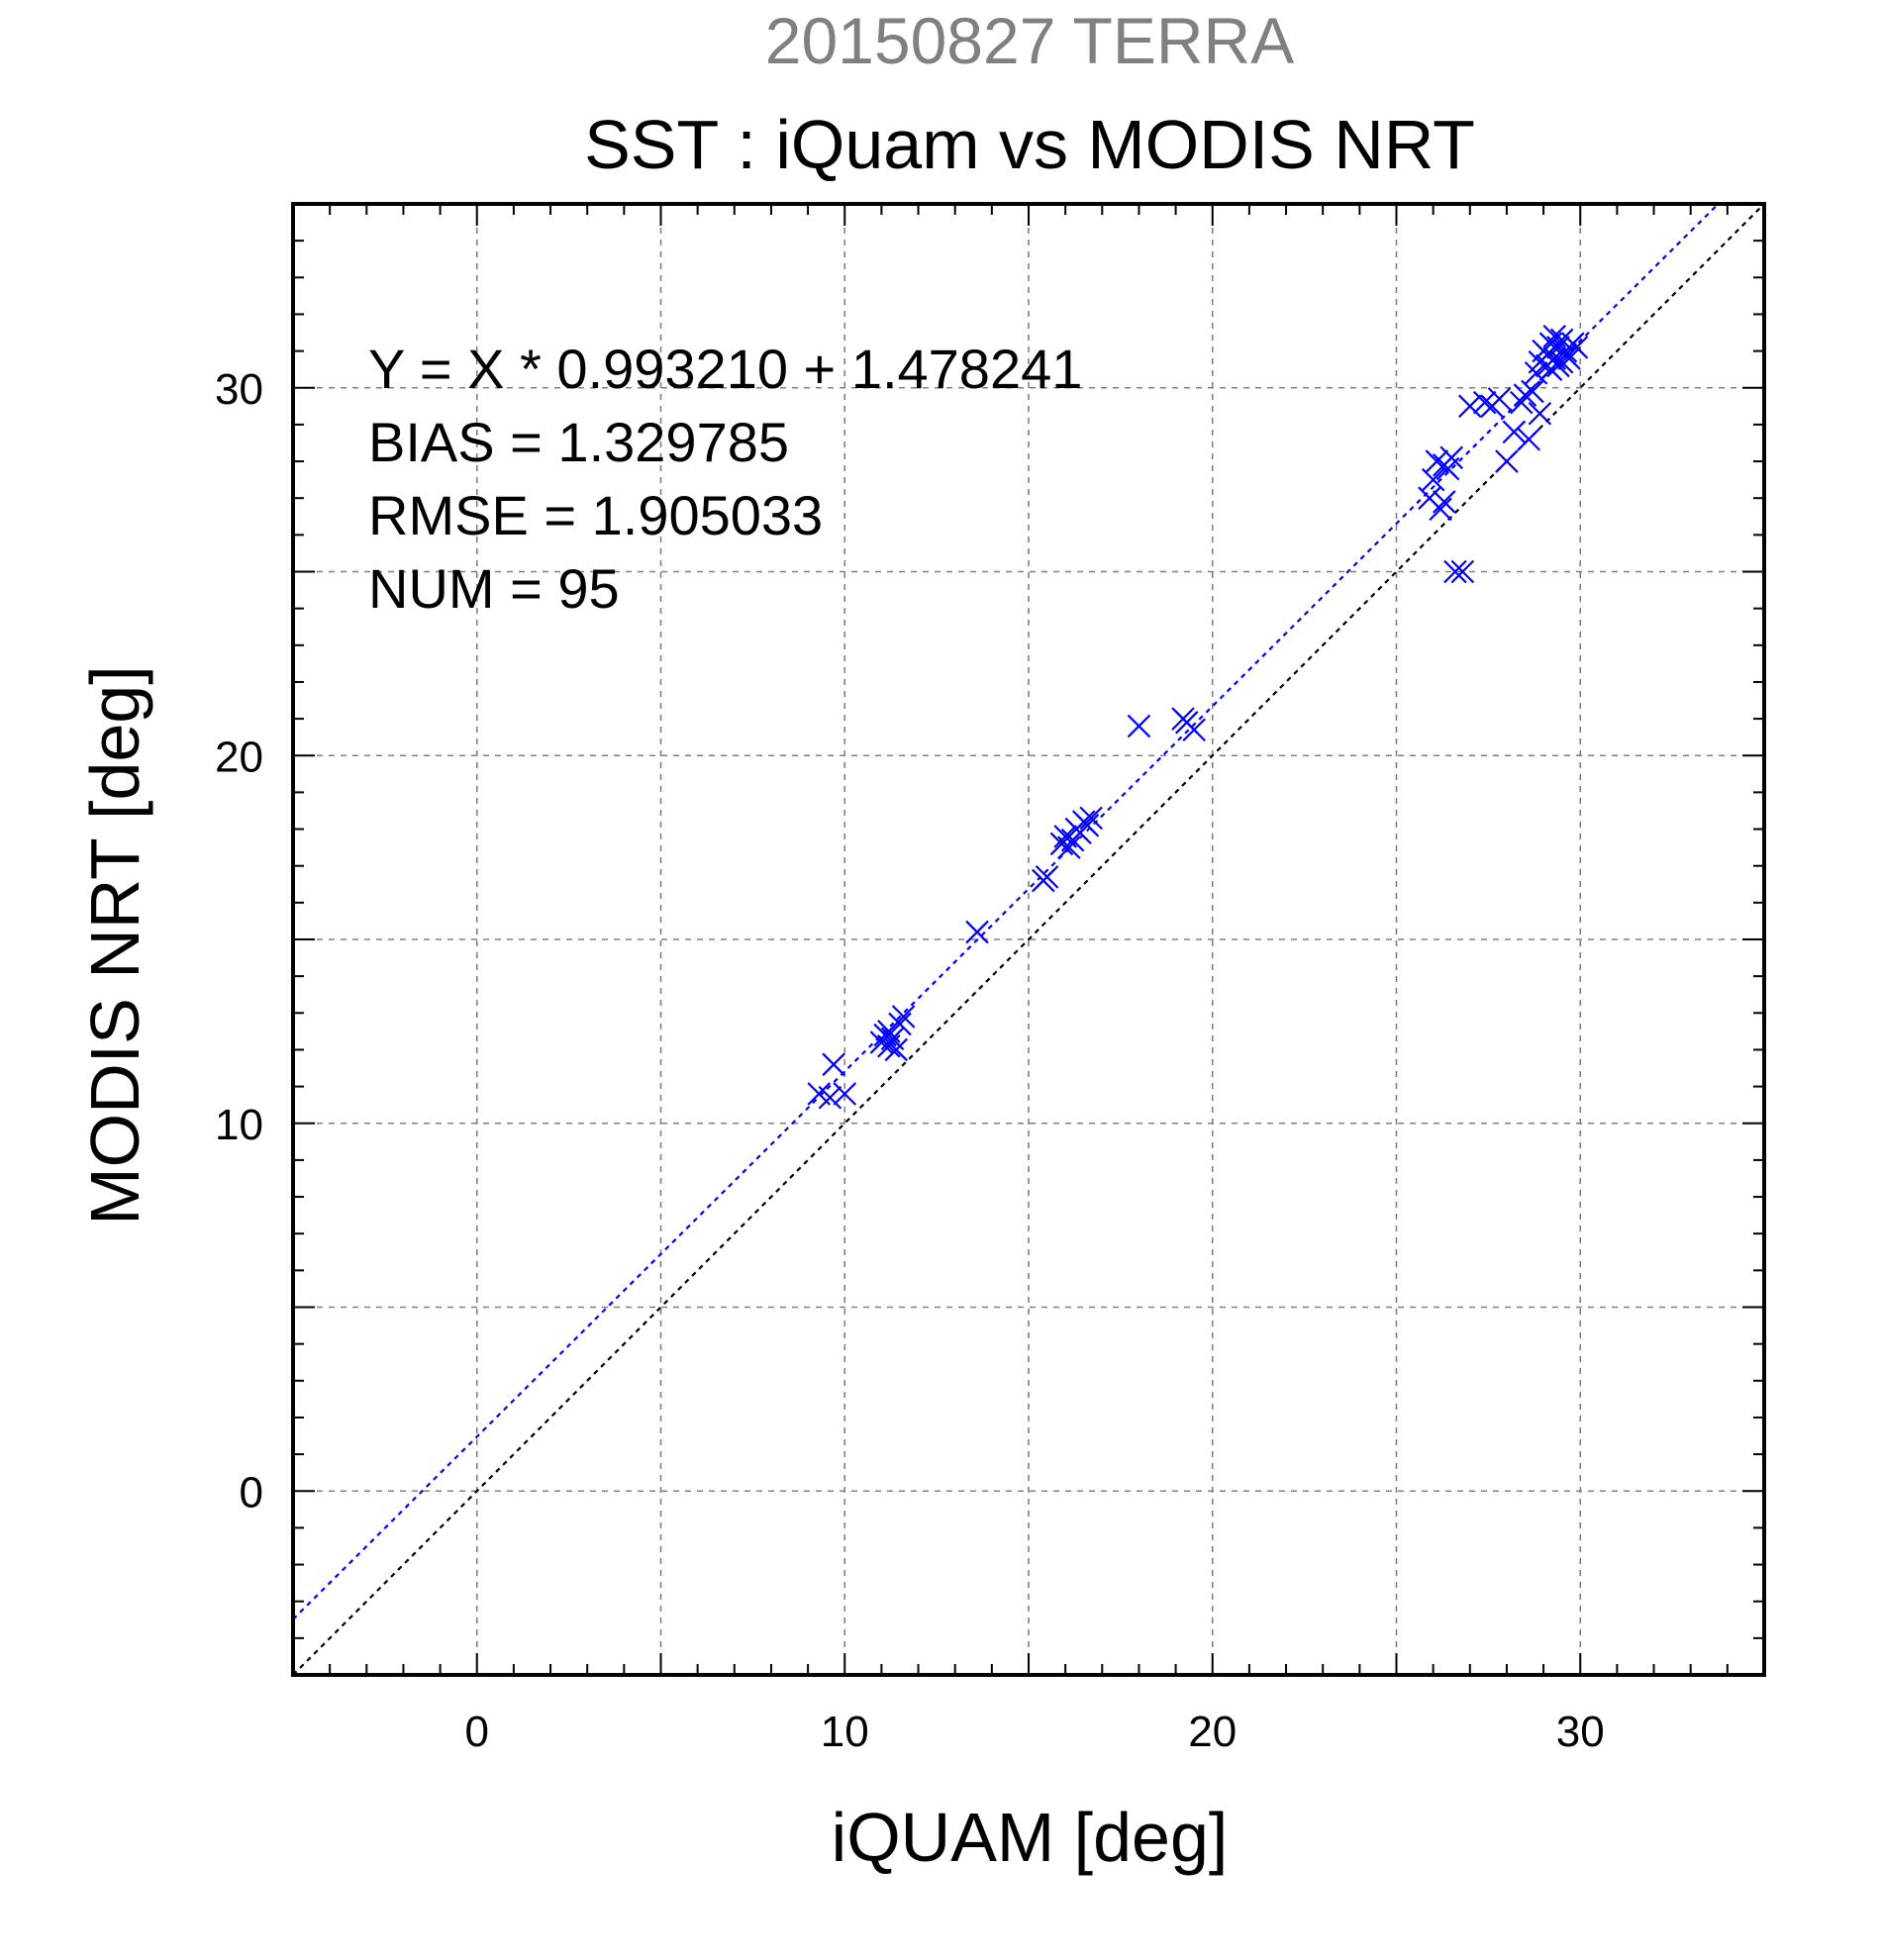 The image size is (1881, 1960). I want to click on y-tick-label: 10, so click(239, 1125).